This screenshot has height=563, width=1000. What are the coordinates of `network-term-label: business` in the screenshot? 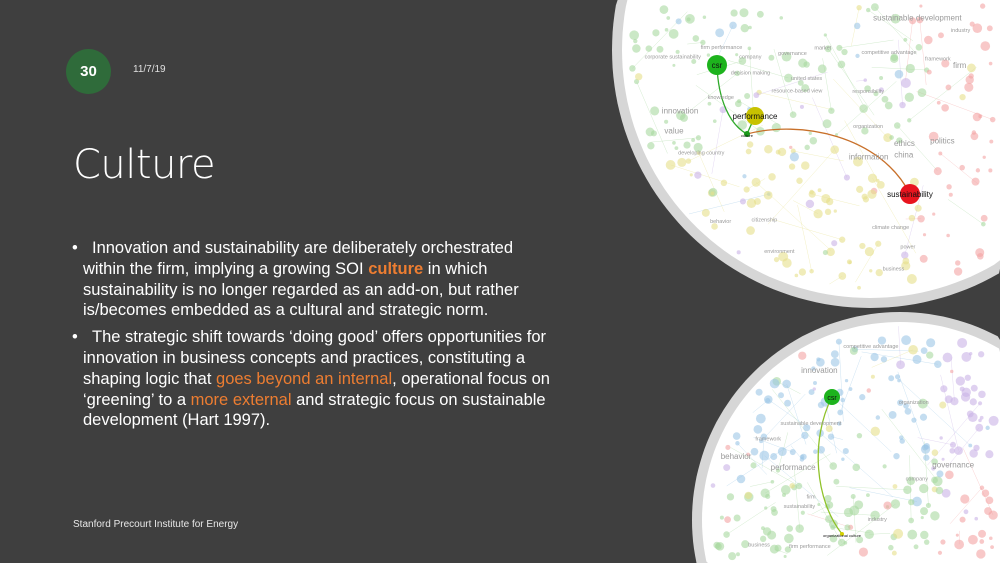 It's located at (894, 269).